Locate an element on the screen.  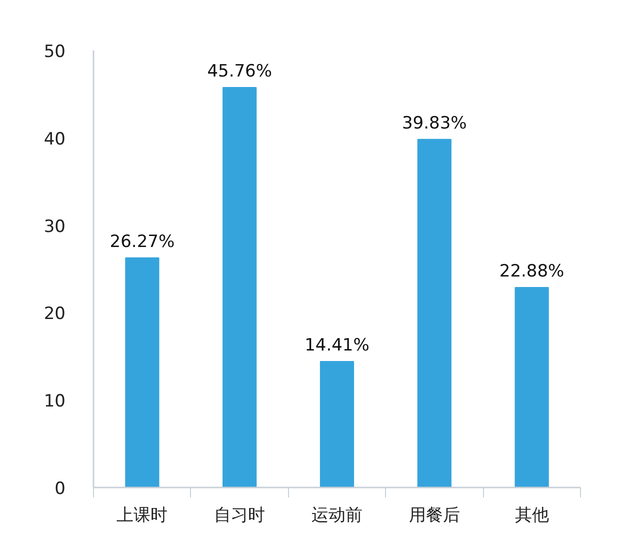
y-tick-label: 10 is located at coordinates (55, 402).